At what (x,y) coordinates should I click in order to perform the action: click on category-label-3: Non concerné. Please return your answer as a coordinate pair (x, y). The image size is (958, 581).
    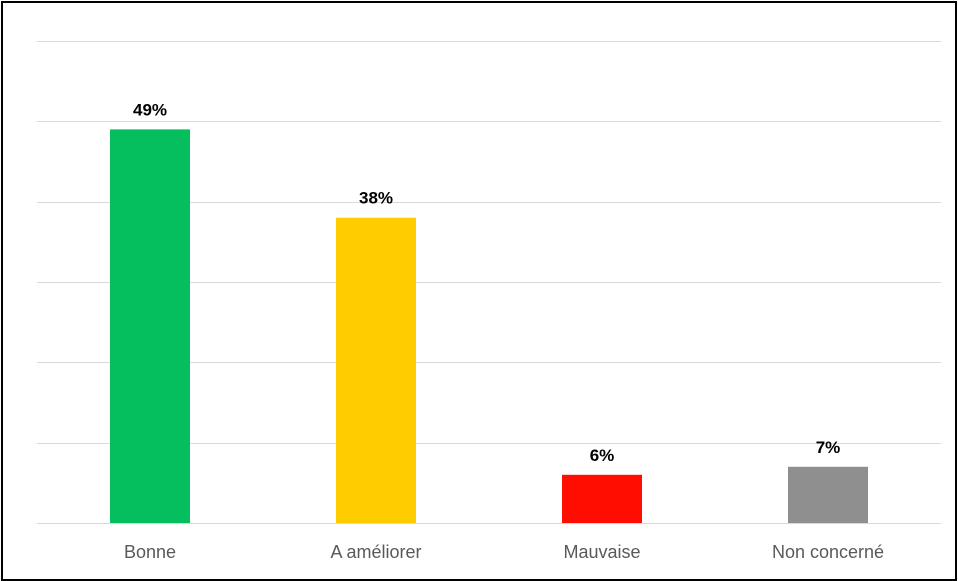
    Looking at the image, I should click on (828, 552).